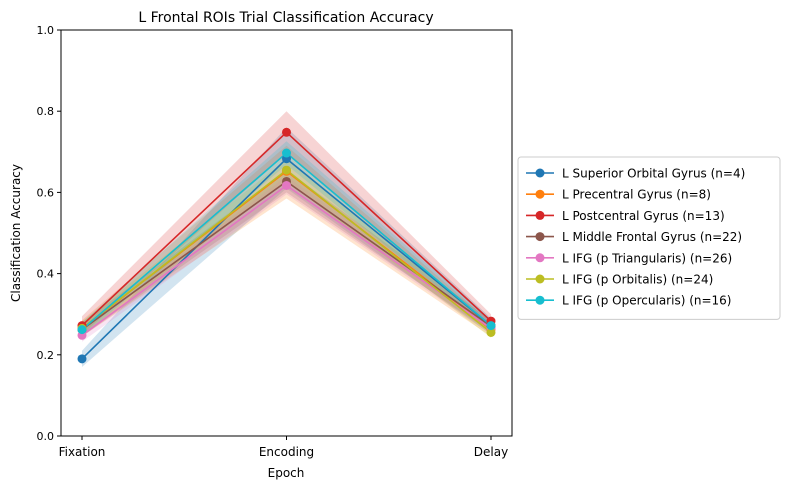 This screenshot has width=790, height=494. I want to click on y-tick-label-2: 0.4, so click(46, 274).